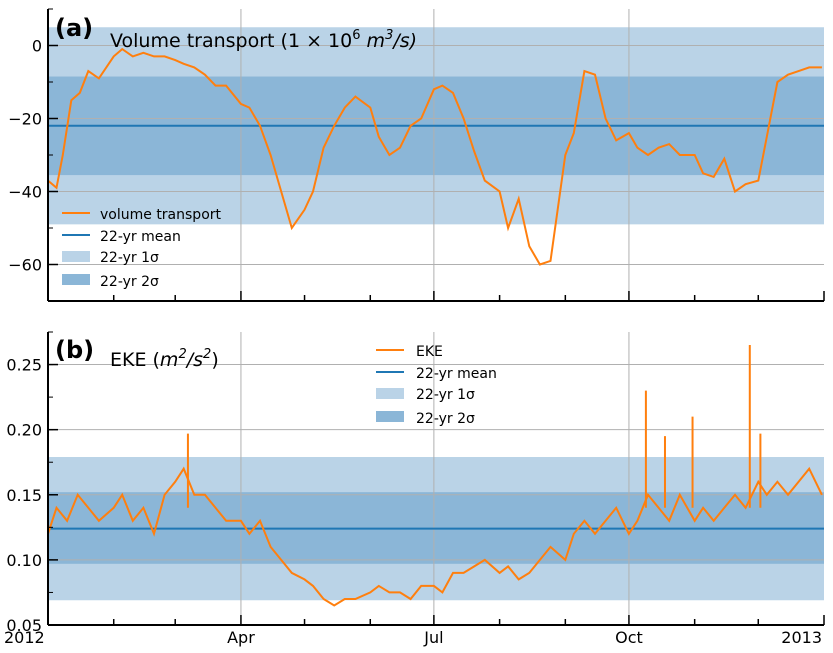 This screenshot has height=653, width=833. Describe the element at coordinates (429, 352) in the screenshot. I see `legend-label-series-b: EKE` at that location.